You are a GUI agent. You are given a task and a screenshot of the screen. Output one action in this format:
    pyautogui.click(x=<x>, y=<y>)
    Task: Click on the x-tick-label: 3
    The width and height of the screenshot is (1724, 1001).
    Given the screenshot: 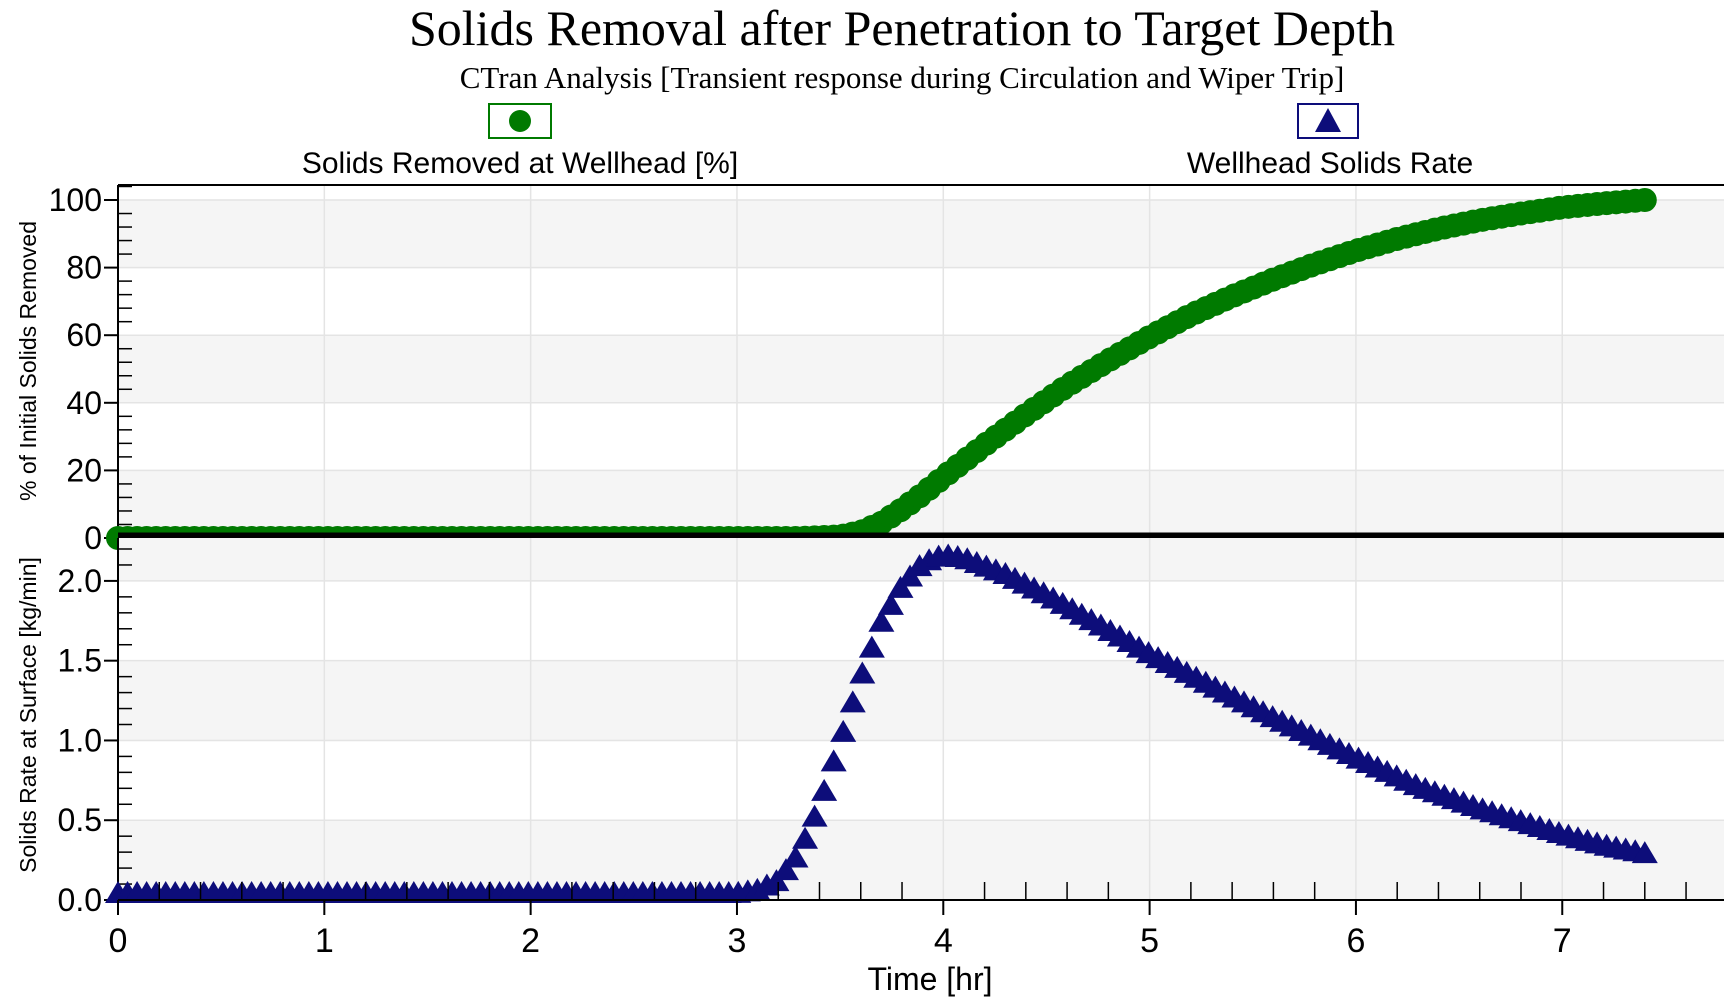 What is the action you would take?
    pyautogui.click(x=737, y=941)
    